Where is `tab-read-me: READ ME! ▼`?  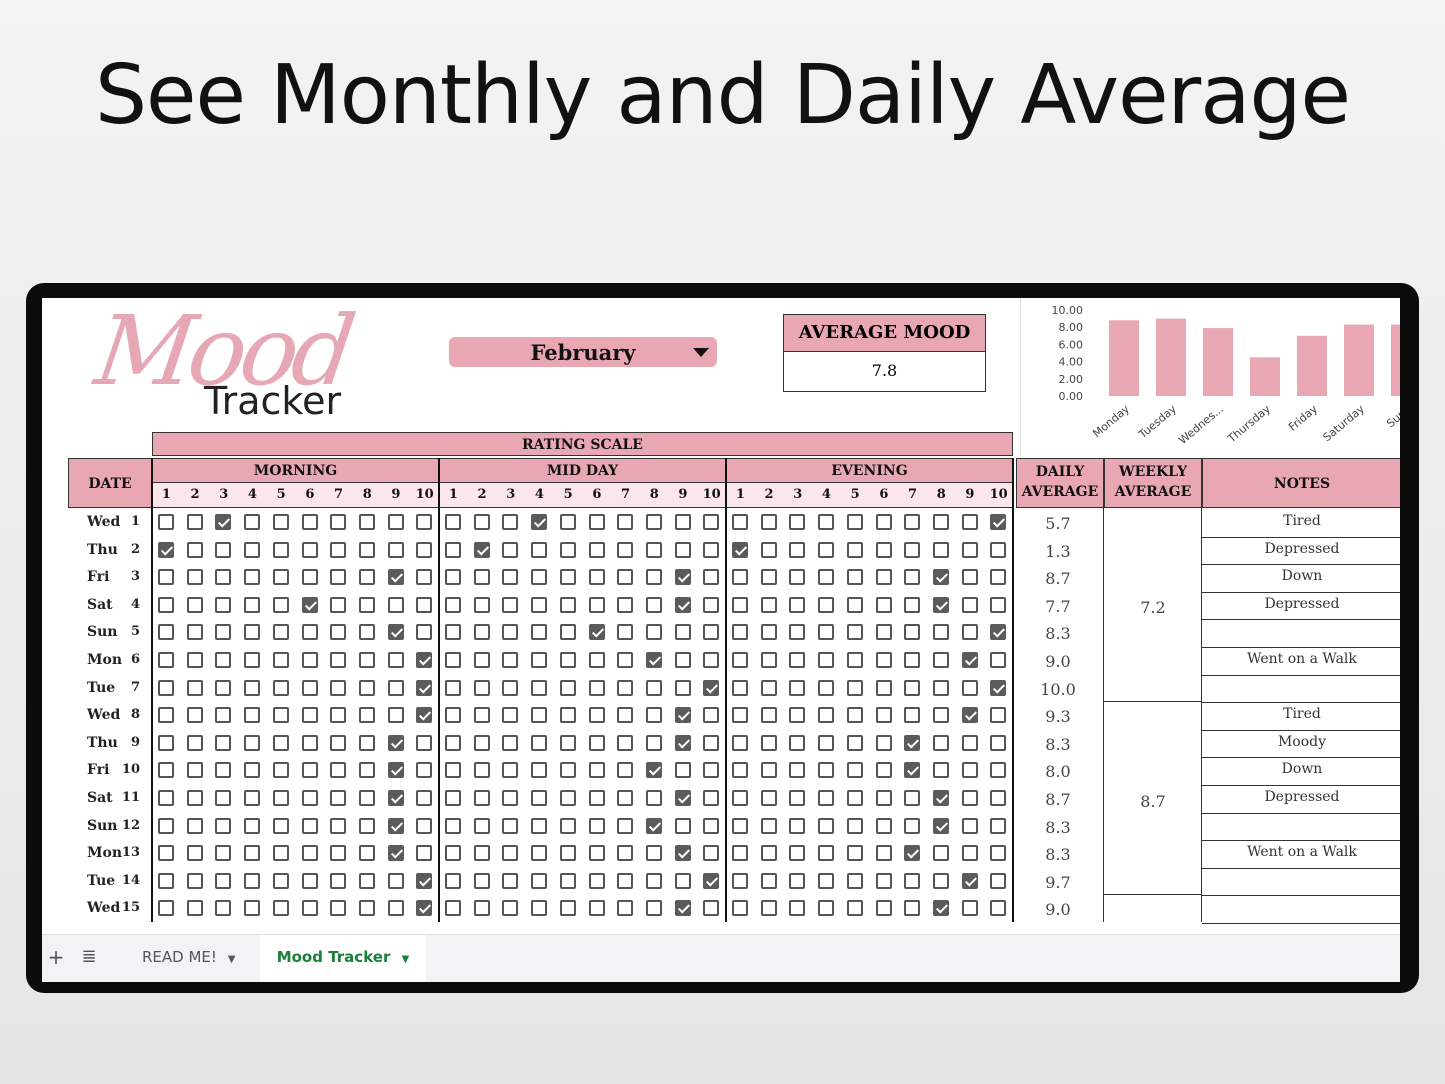 tab-read-me: READ ME! ▼ is located at coordinates (197, 958).